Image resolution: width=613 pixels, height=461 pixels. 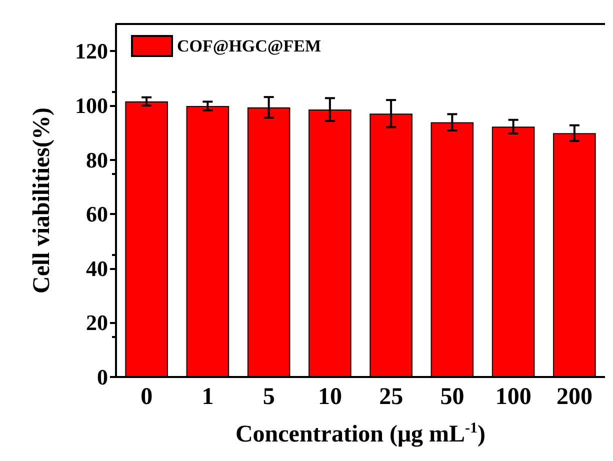 I want to click on y-tick-label: 20, so click(x=97, y=323).